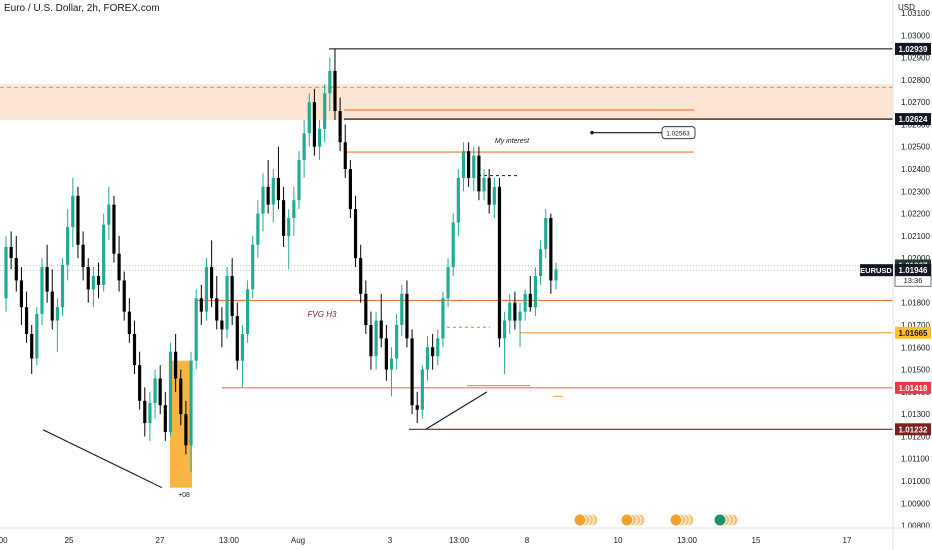 The image size is (932, 550). I want to click on currency-label: USD, so click(906, 7).